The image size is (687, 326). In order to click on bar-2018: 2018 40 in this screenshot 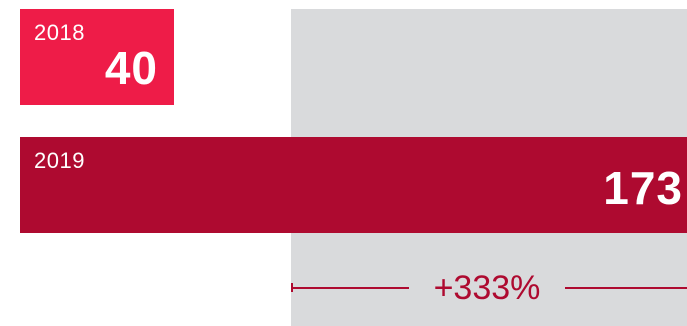, I will do `click(97, 57)`.